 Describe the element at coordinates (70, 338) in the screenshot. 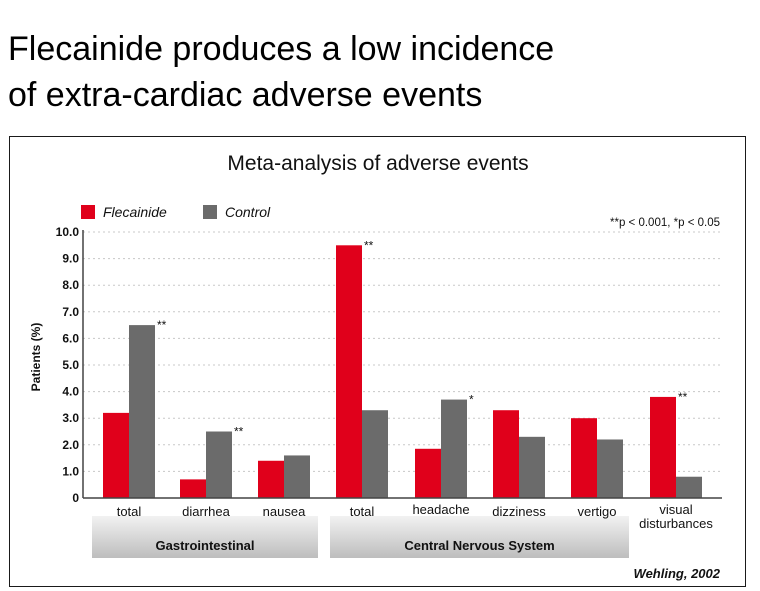

I see `y-tick-label: 6.0` at that location.